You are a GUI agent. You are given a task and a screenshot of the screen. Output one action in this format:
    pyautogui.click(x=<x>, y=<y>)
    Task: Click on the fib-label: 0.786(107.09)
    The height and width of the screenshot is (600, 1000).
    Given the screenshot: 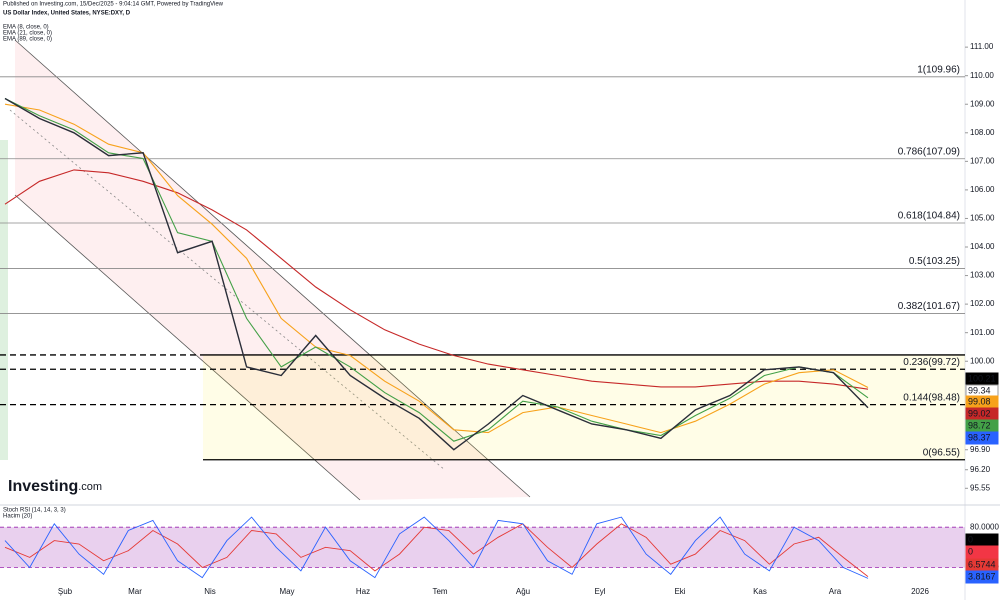 What is the action you would take?
    pyautogui.click(x=929, y=151)
    